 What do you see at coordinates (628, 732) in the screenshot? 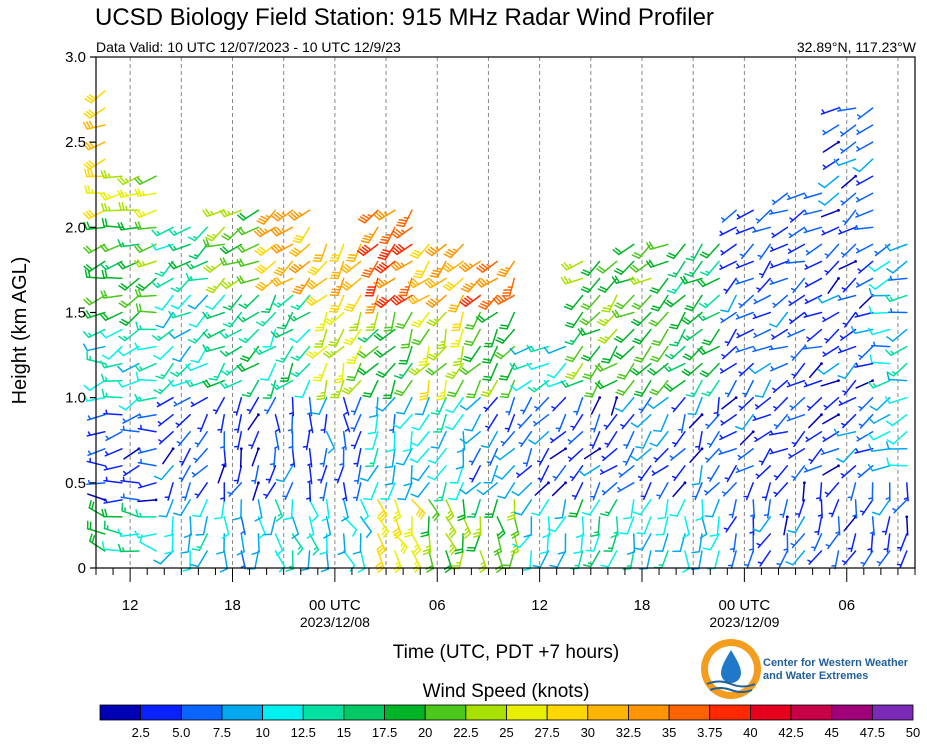
I see `colorbar-tick-label: 32.5` at bounding box center [628, 732].